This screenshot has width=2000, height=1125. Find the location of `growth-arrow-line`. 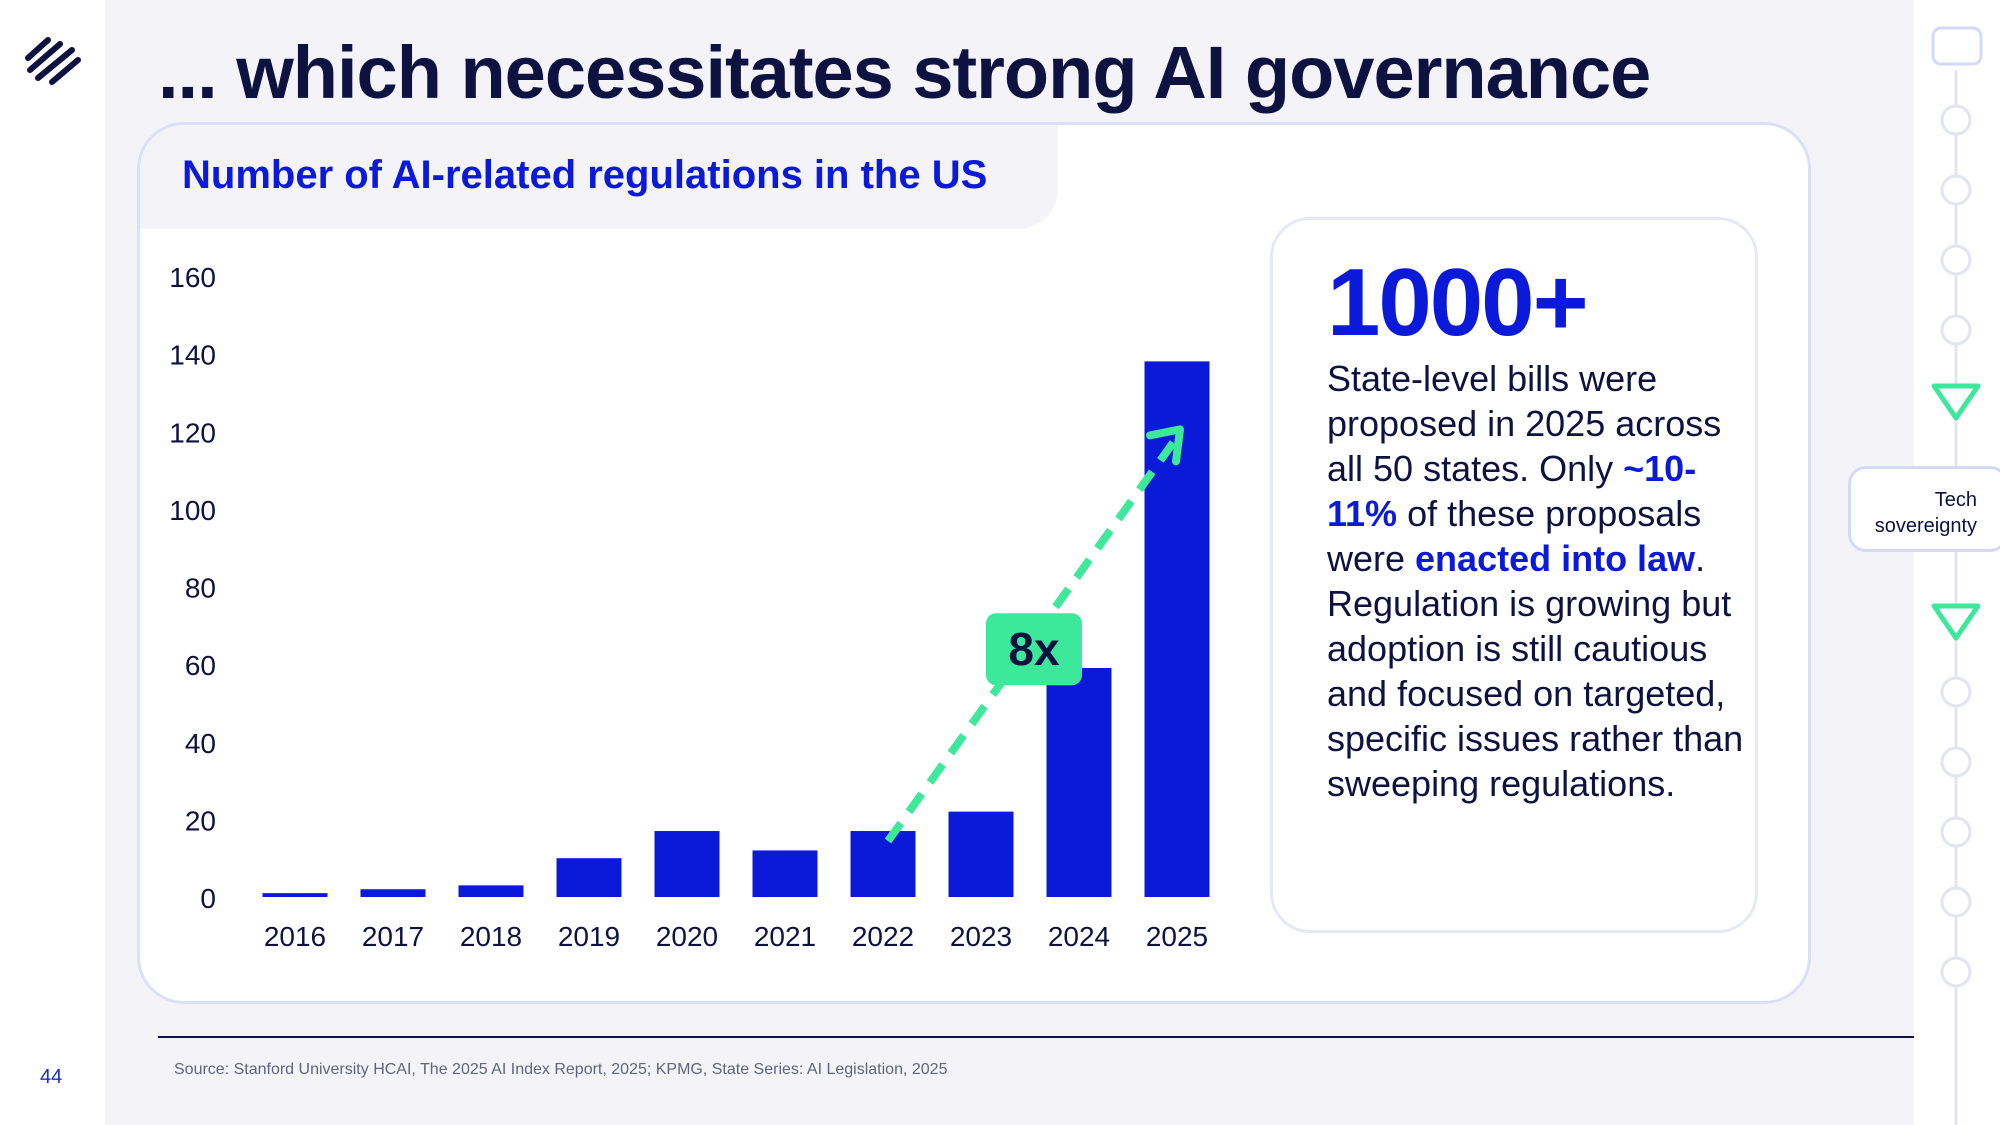

growth-arrow-line is located at coordinates (1031, 641).